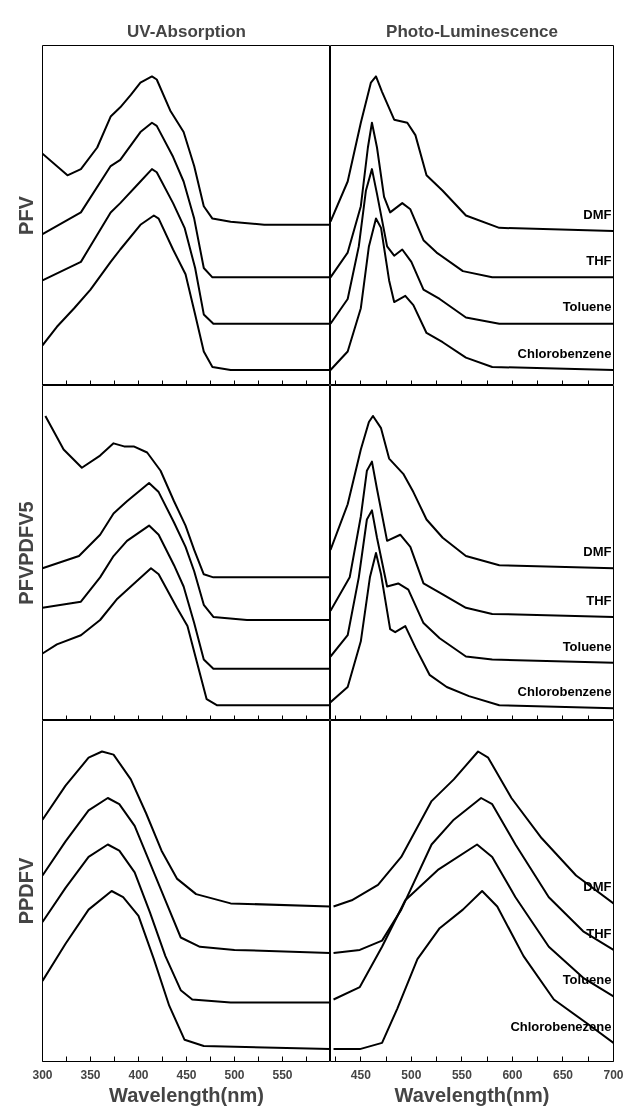 The width and height of the screenshot is (628, 1114). Describe the element at coordinates (90, 1074) in the screenshot. I see `x-tick-label: 350` at that location.